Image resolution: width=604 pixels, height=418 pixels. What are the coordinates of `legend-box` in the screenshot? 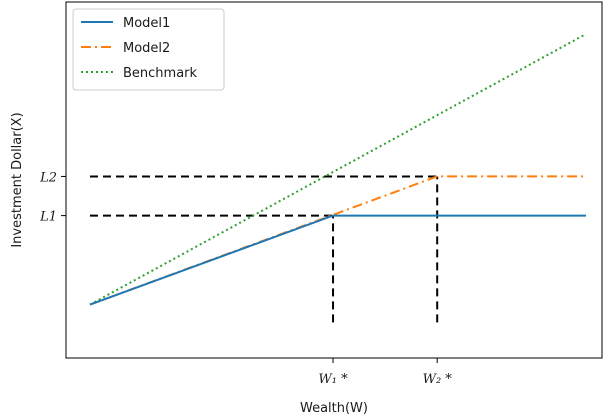 It's located at (148, 49).